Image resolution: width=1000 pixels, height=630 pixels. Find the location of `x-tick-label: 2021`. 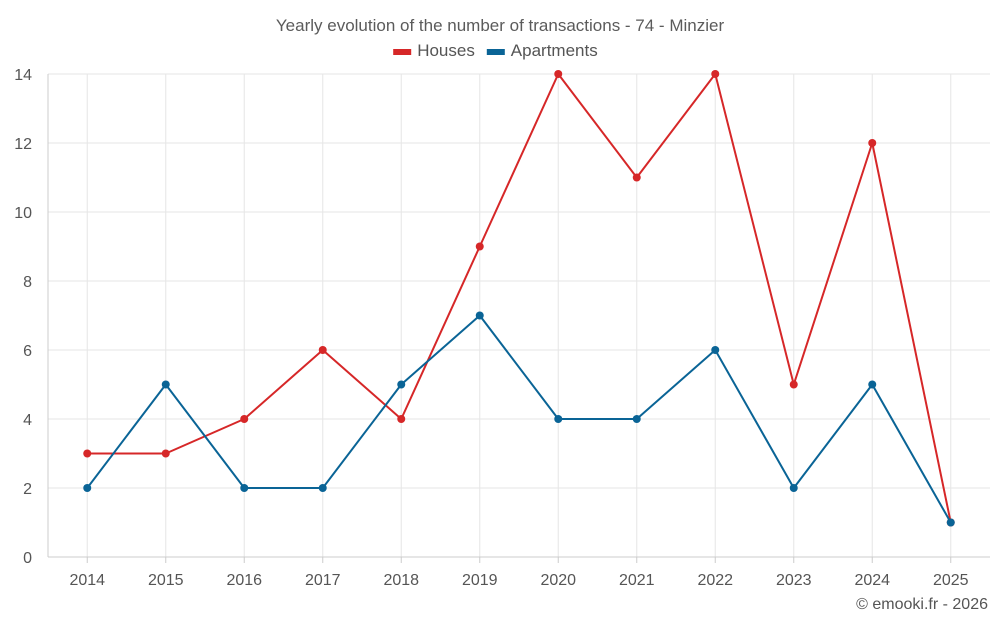

x-tick-label: 2021 is located at coordinates (637, 580).